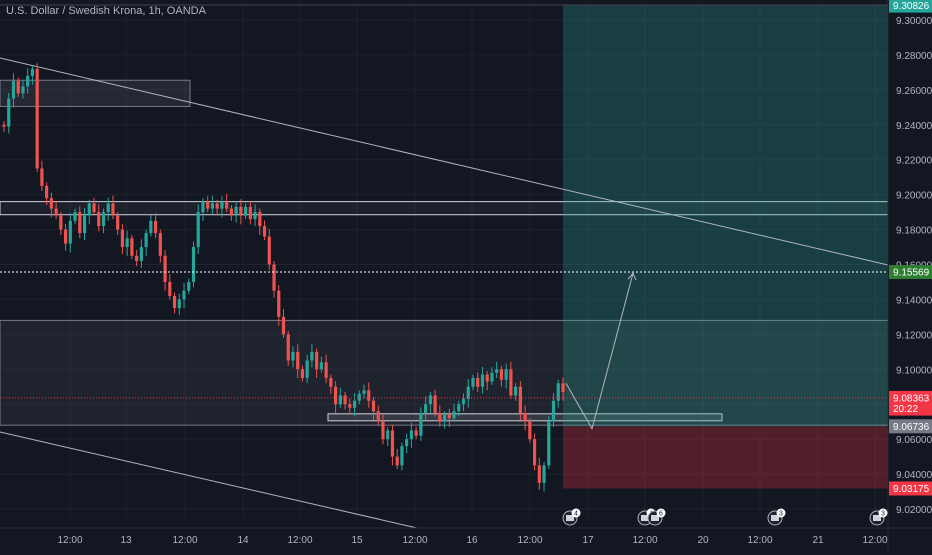 This screenshot has height=555, width=932. Describe the element at coordinates (914, 196) in the screenshot. I see `y-tick-label: 9.20000` at that location.